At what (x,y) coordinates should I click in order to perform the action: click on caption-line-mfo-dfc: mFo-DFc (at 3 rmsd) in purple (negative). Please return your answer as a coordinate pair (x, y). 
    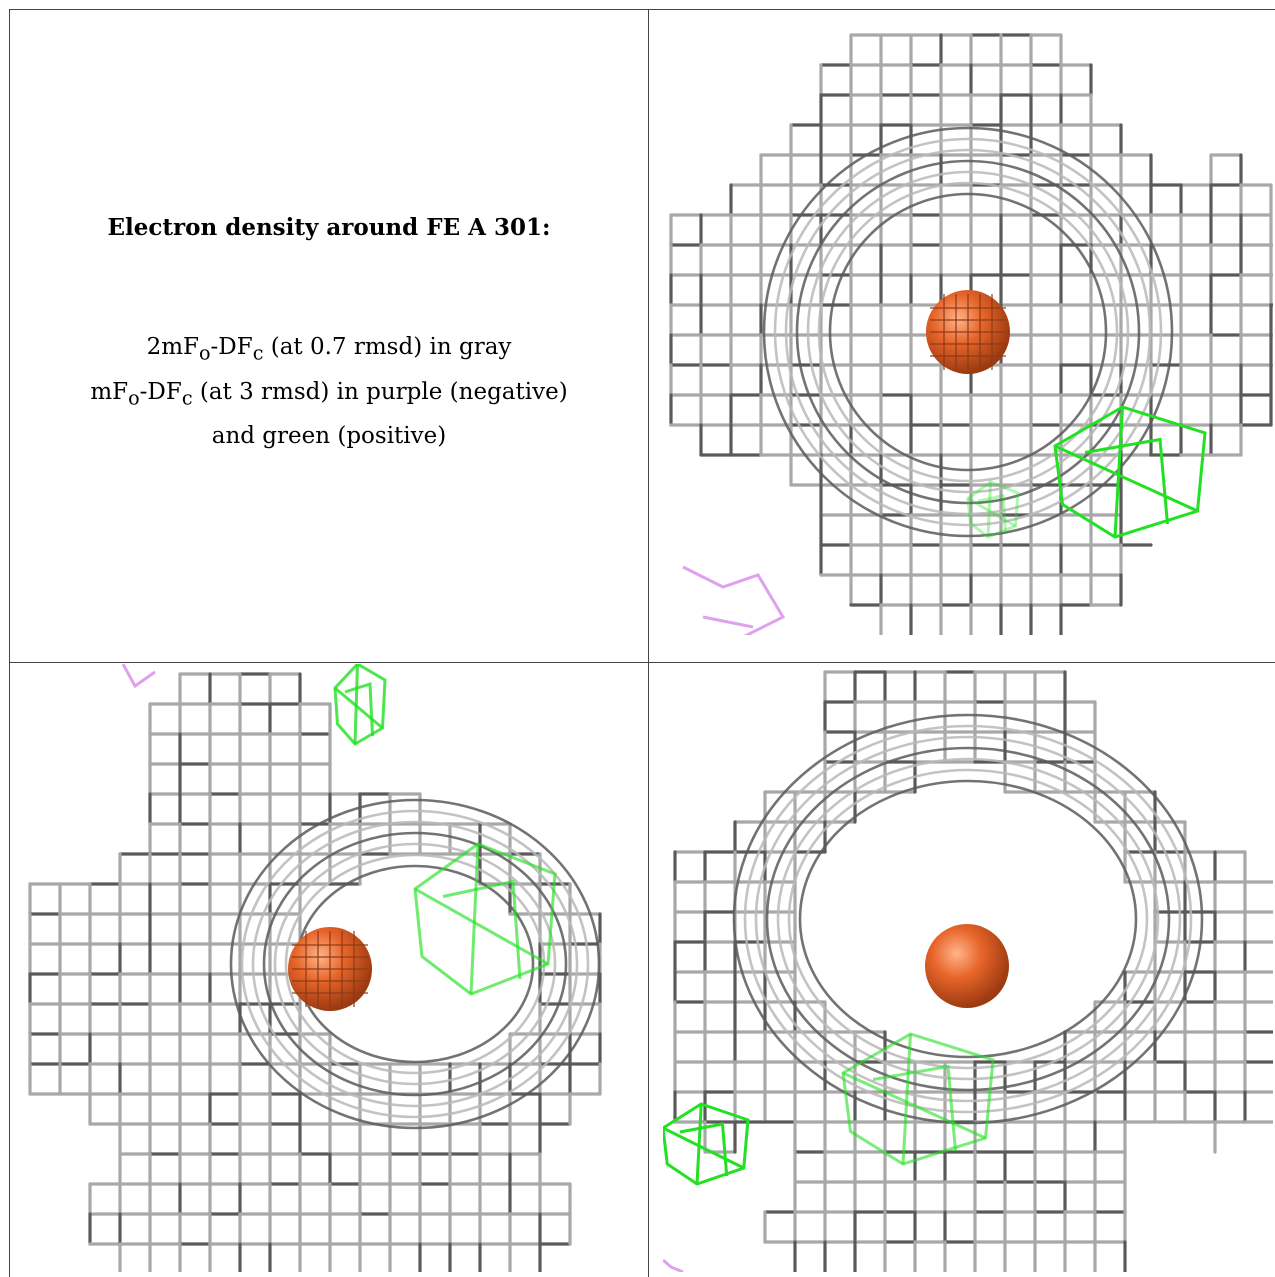
    Looking at the image, I should click on (329, 394).